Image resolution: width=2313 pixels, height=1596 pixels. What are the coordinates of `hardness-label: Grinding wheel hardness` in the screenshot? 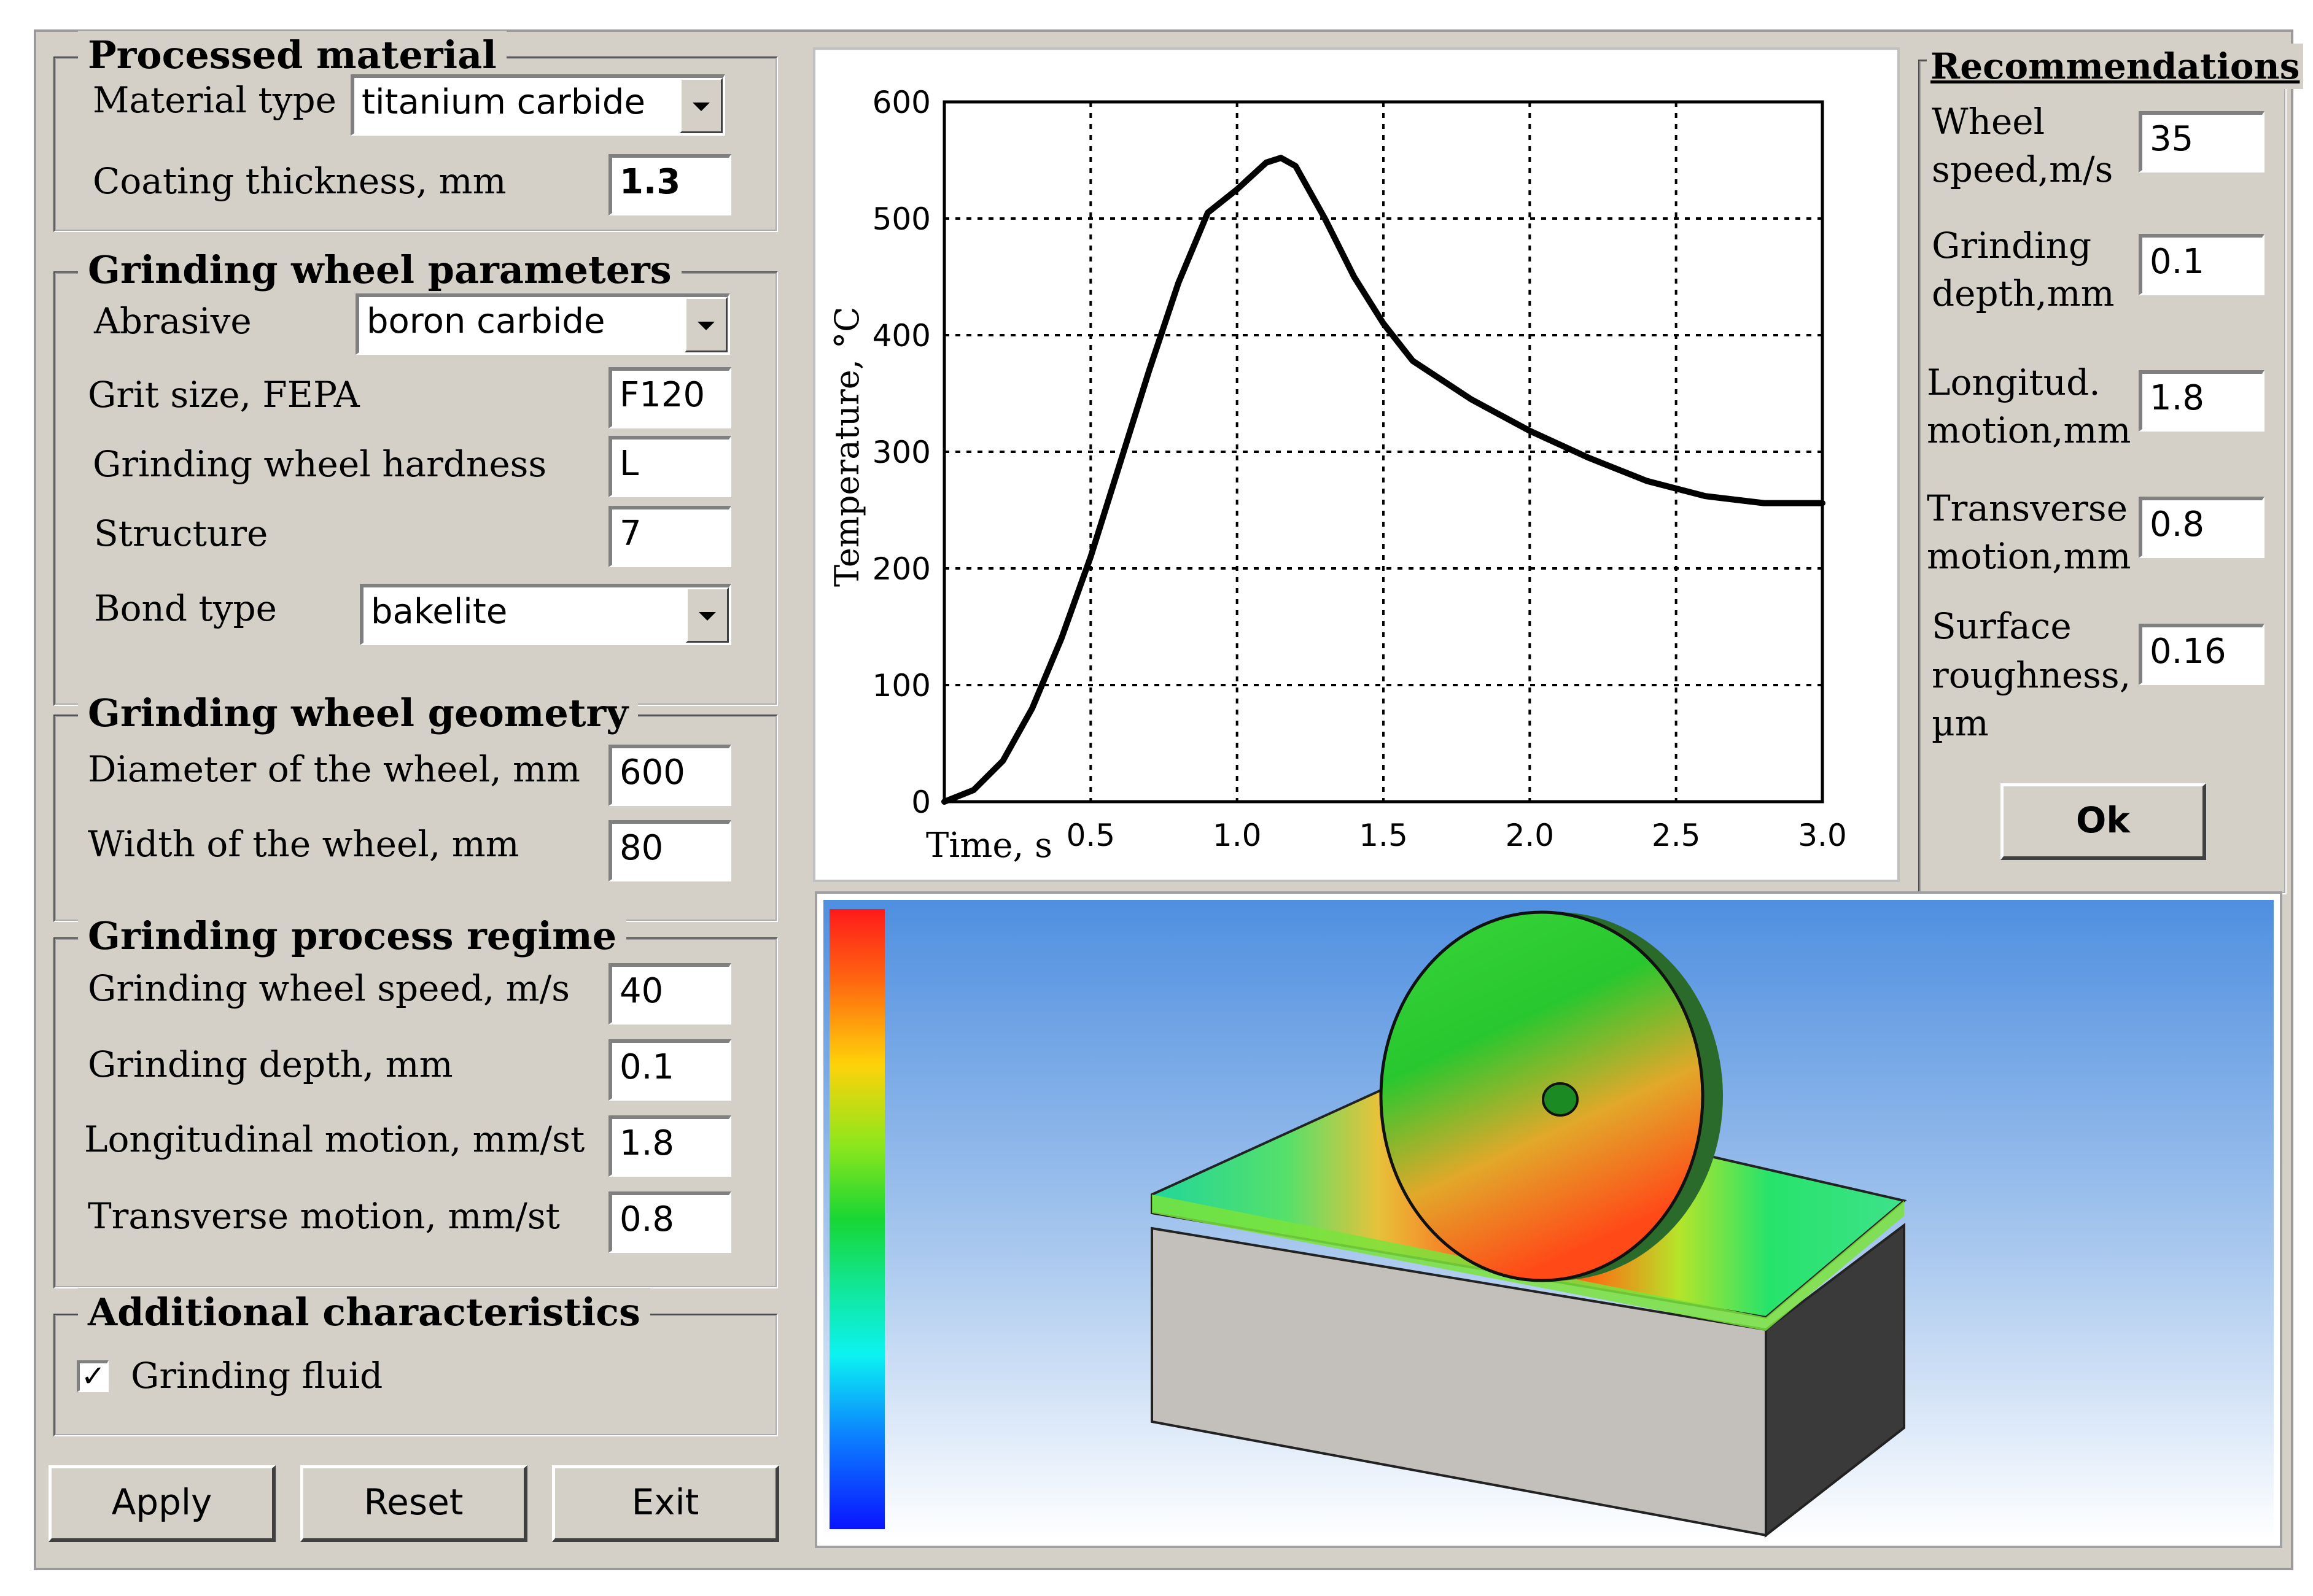 It's located at (320, 464).